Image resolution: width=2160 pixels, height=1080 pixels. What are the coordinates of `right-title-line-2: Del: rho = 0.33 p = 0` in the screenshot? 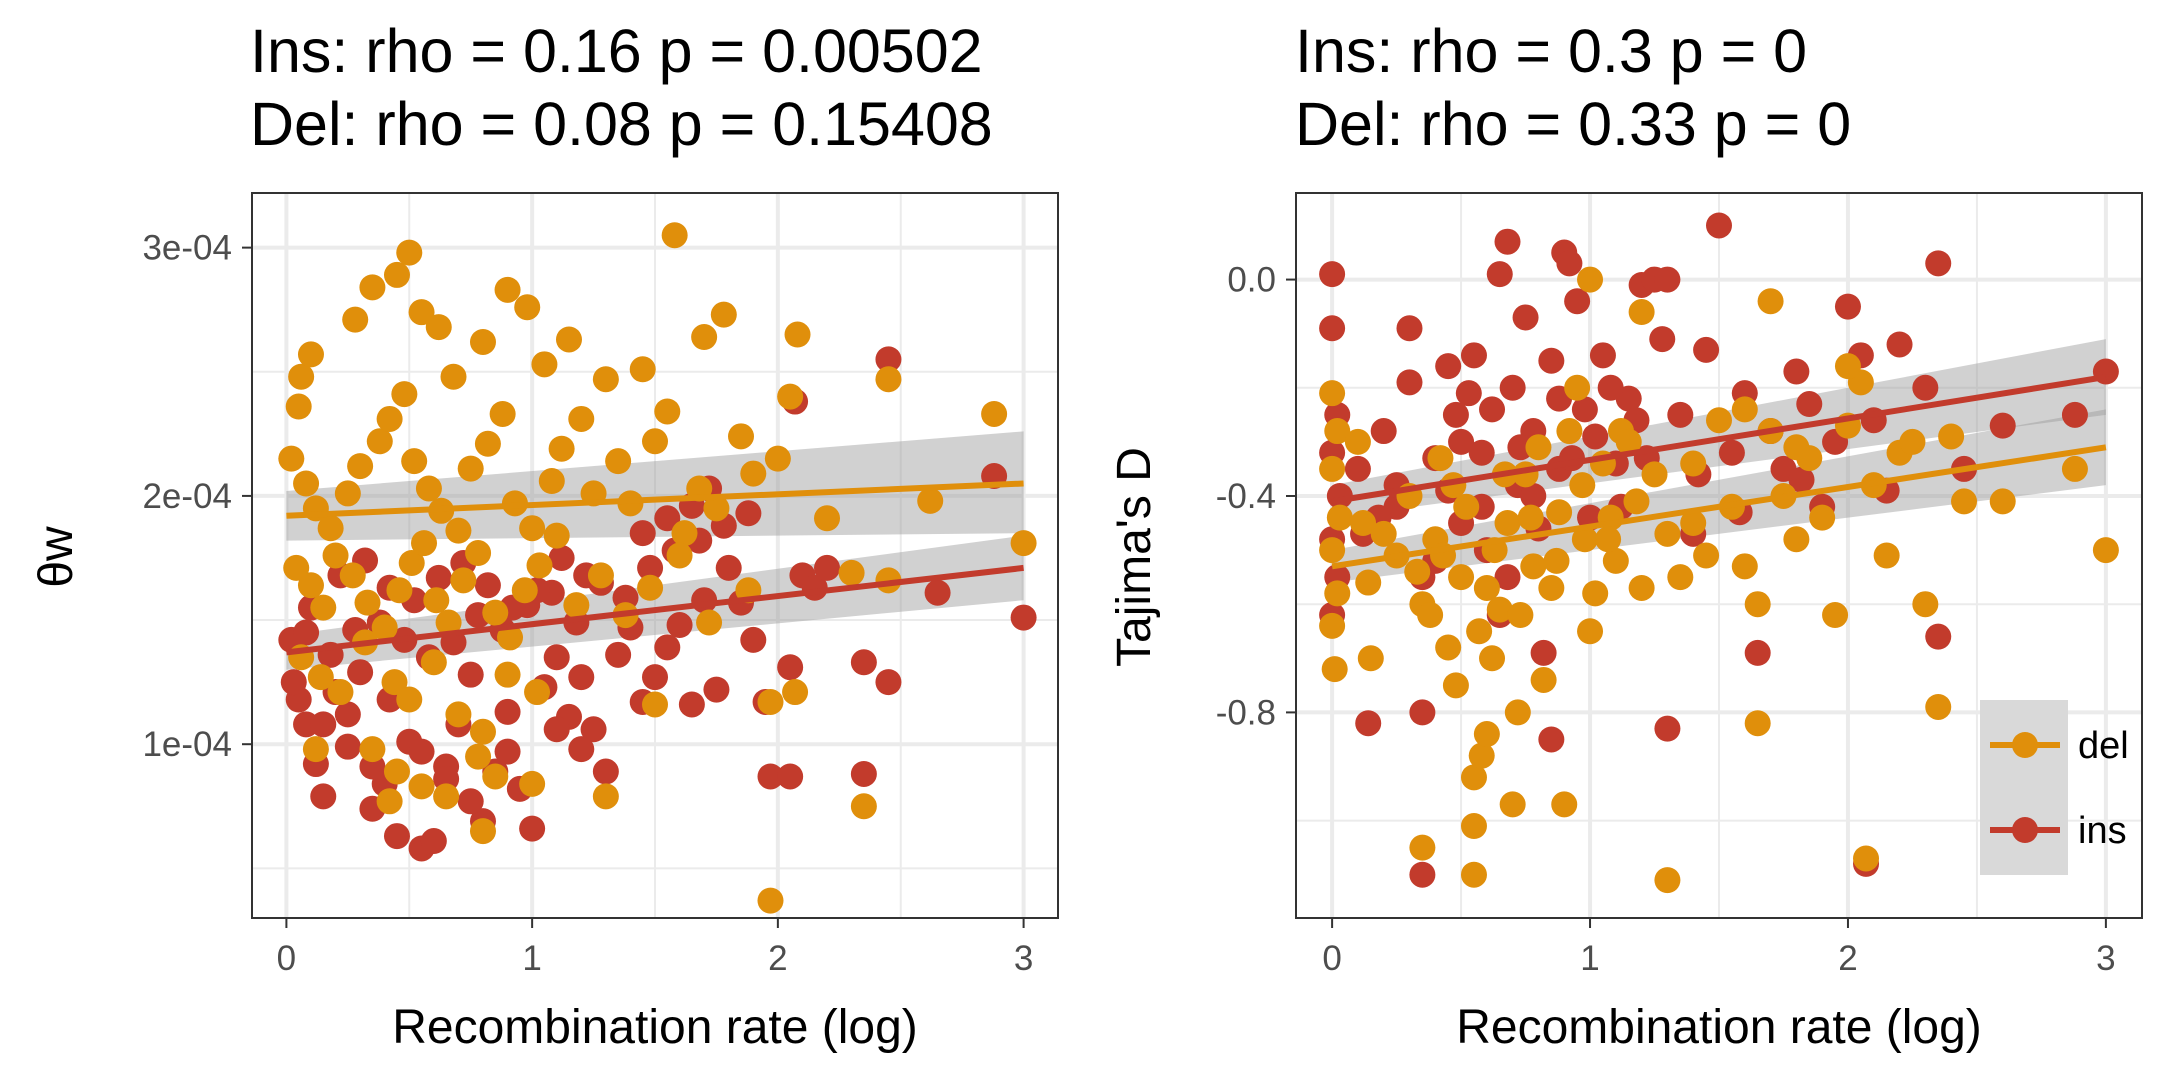 It's located at (1573, 124).